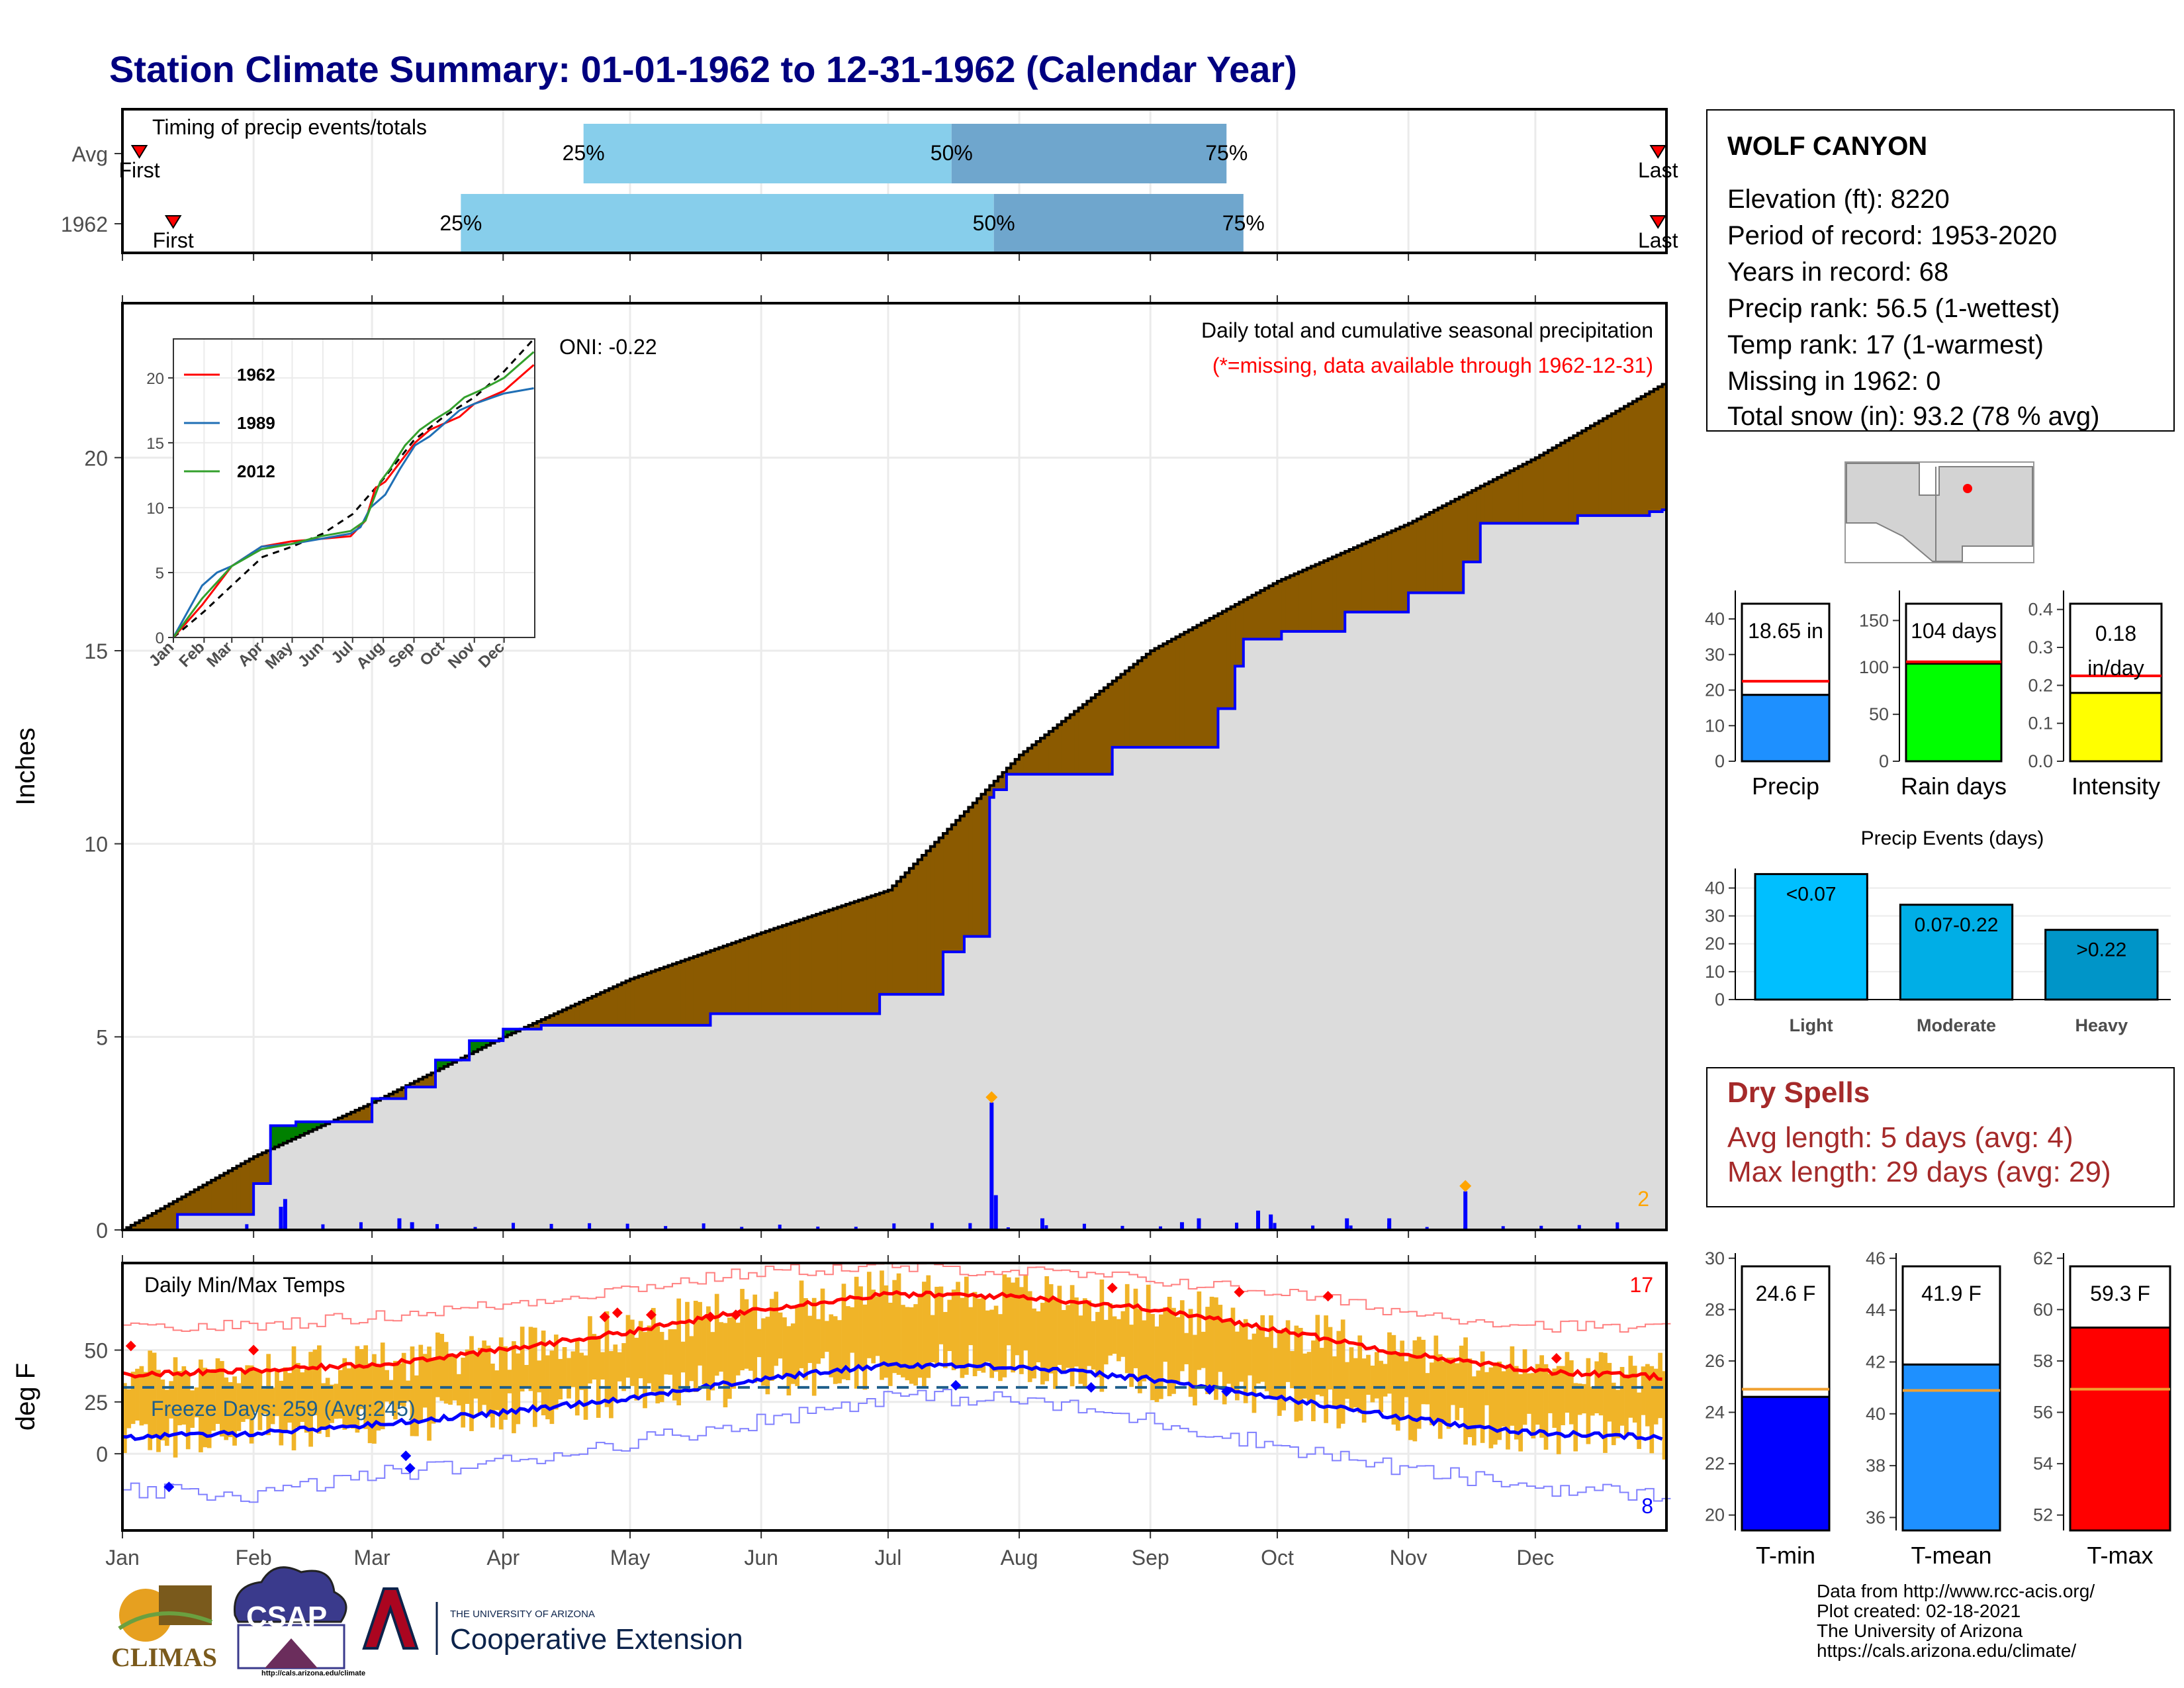  I want to click on tmean-frame, so click(1951, 1315).